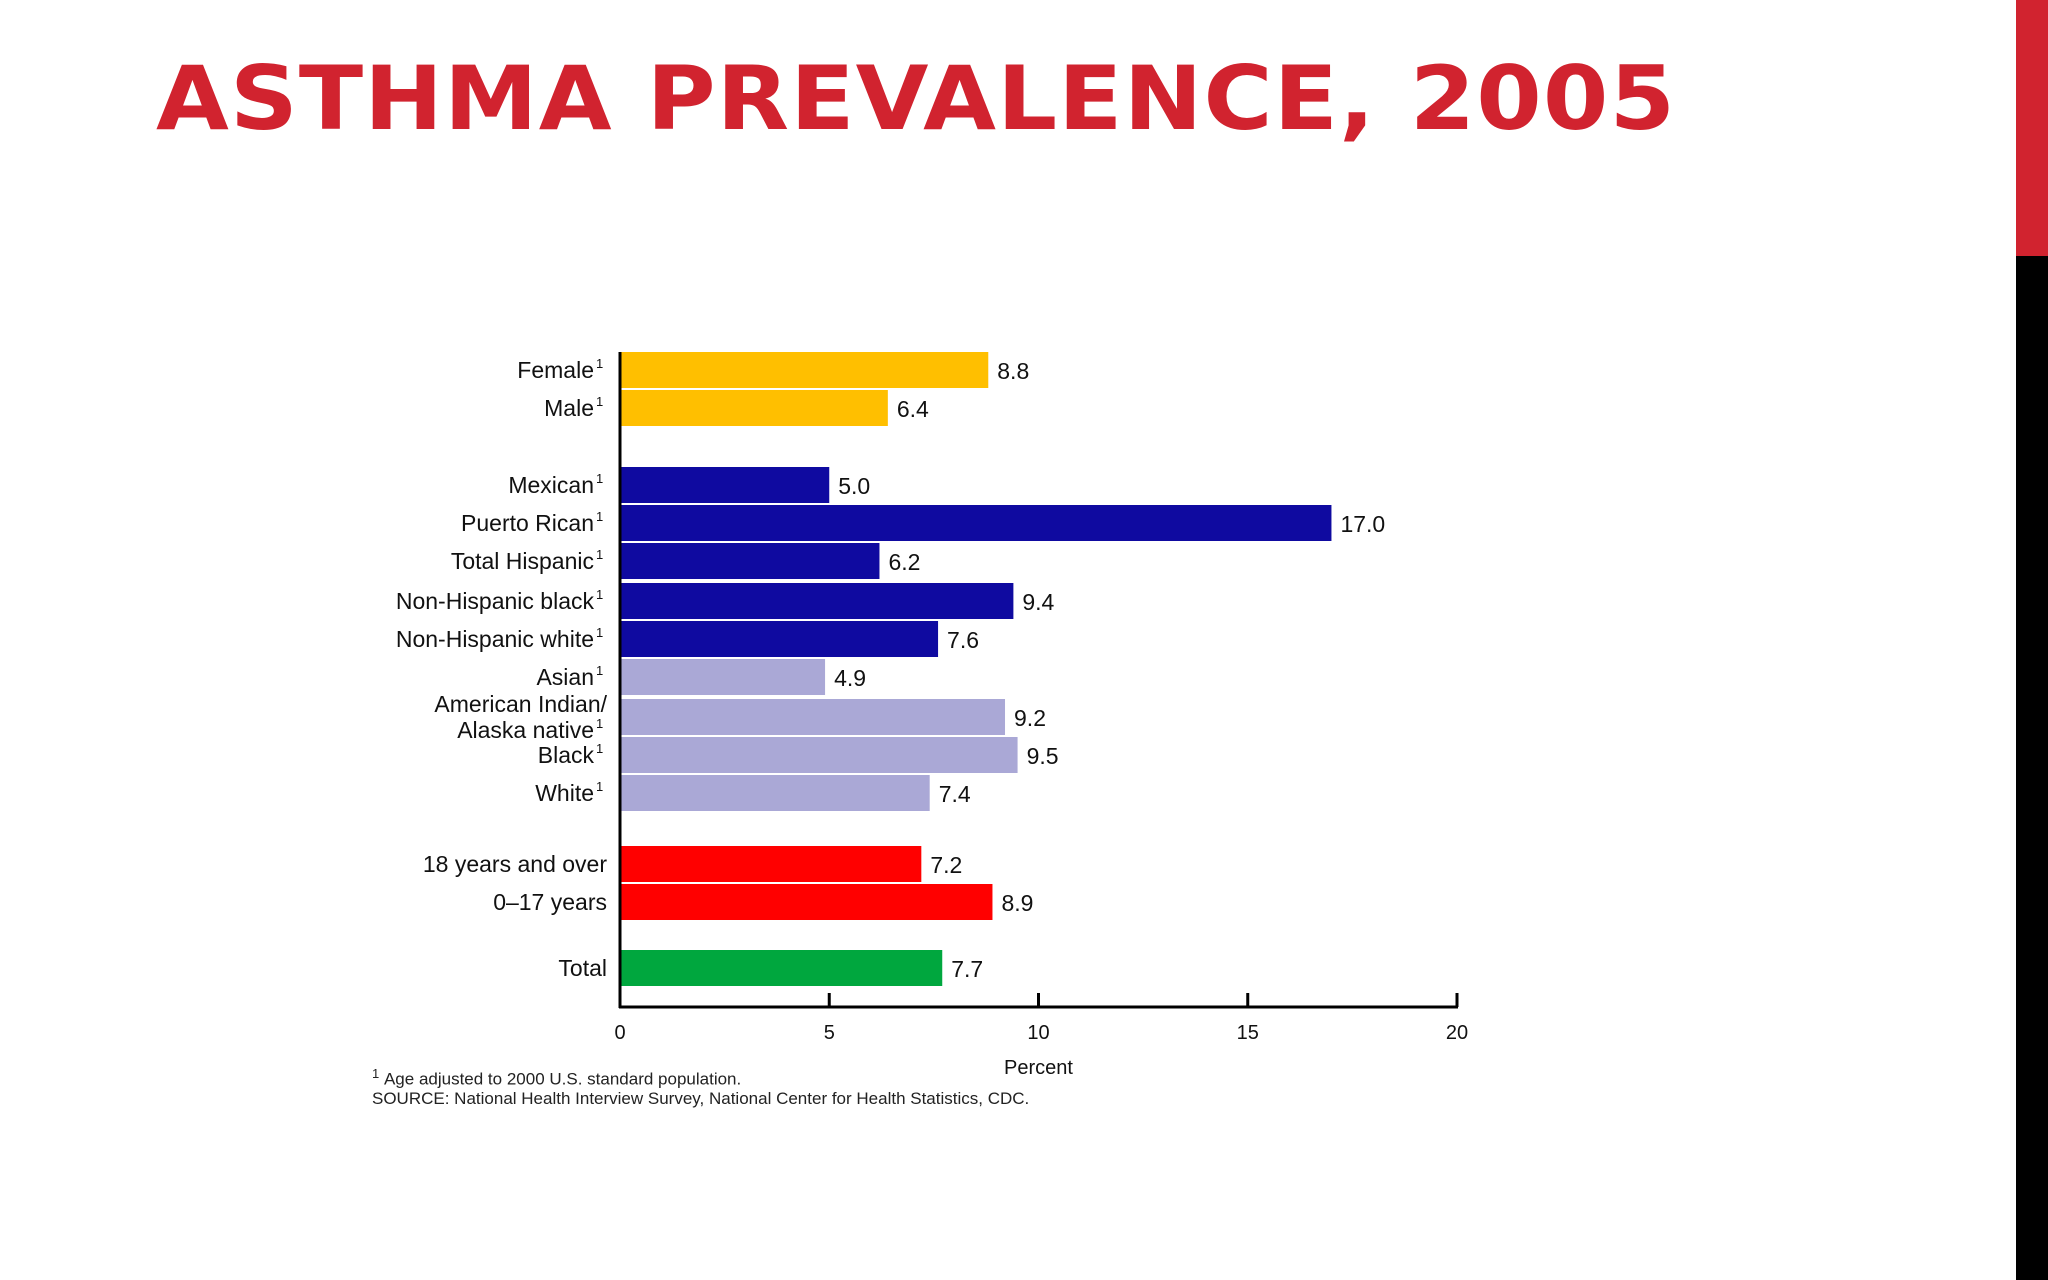 This screenshot has height=1280, width=2048. Describe the element at coordinates (599, 478) in the screenshot. I see `superscript-mexican: 1` at that location.